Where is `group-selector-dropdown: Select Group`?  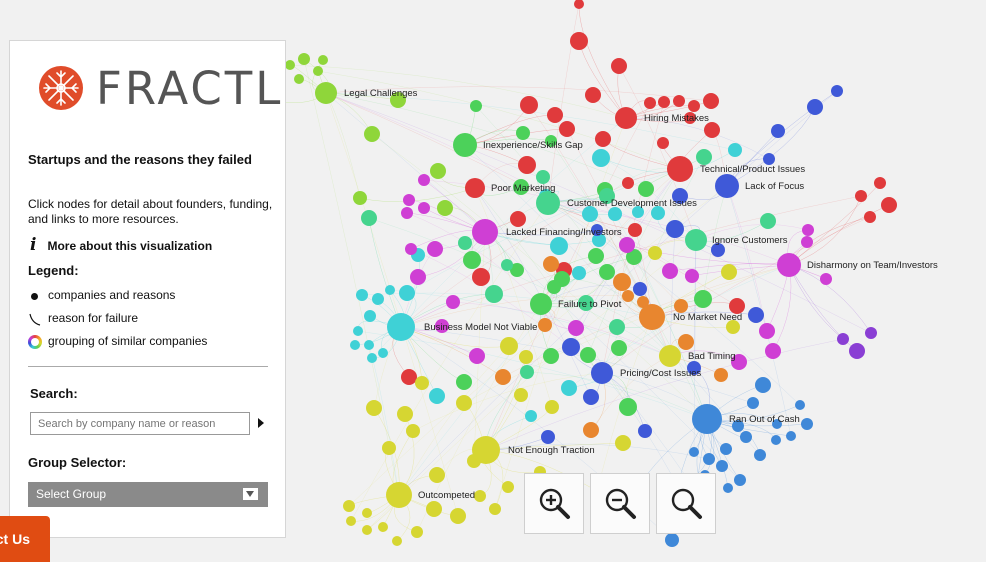
group-selector-dropdown: Select Group is located at coordinates (148, 494).